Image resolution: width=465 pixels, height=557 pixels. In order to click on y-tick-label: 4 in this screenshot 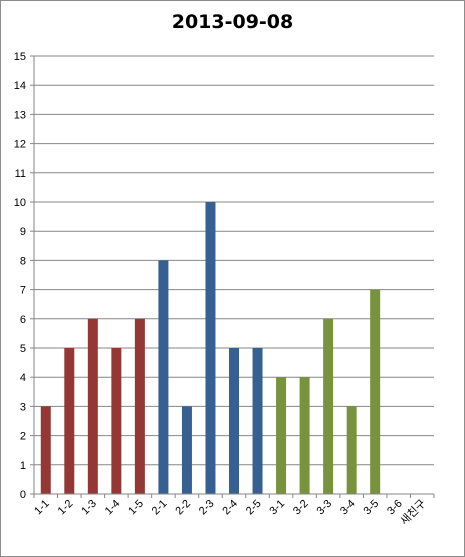, I will do `click(23, 378)`.